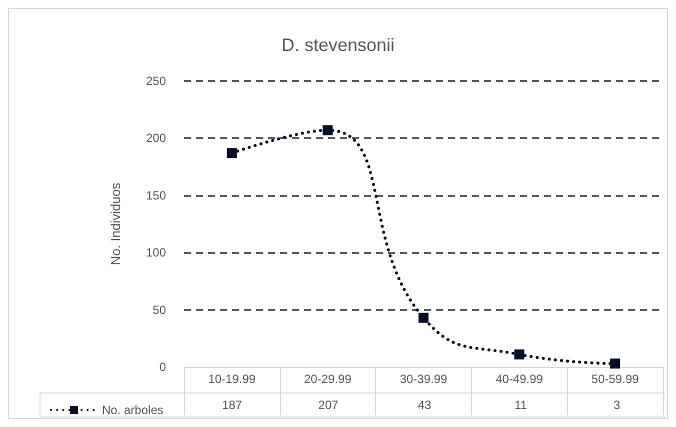 This screenshot has height=427, width=676. What do you see at coordinates (156, 81) in the screenshot?
I see `y-tick-label: 250` at bounding box center [156, 81].